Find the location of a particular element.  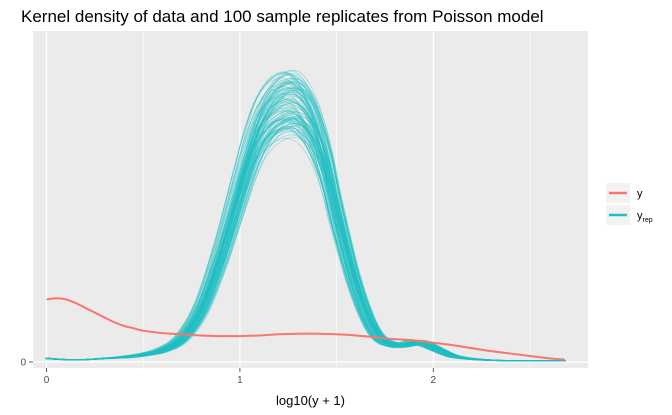

x-axis-title: log10(y + 1) is located at coordinates (310, 400).